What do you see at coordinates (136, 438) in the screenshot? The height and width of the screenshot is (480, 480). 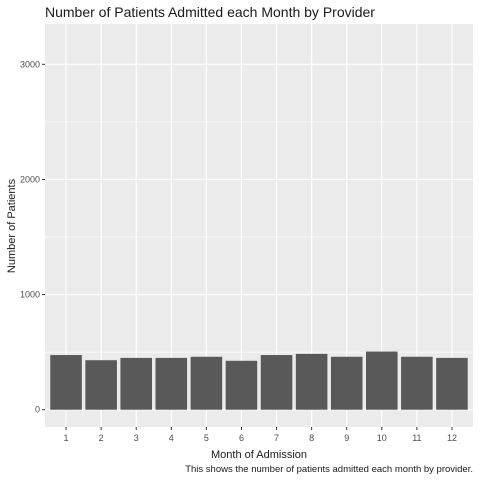 I see `x-tick-label: 3` at bounding box center [136, 438].